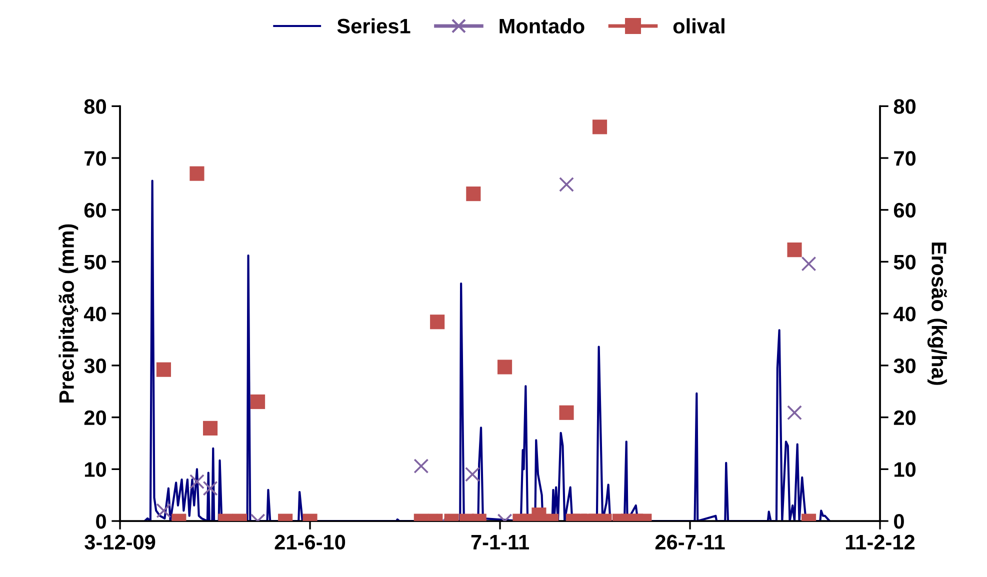 The height and width of the screenshot is (577, 987). What do you see at coordinates (95, 418) in the screenshot?
I see `y-tick-label: 20` at bounding box center [95, 418].